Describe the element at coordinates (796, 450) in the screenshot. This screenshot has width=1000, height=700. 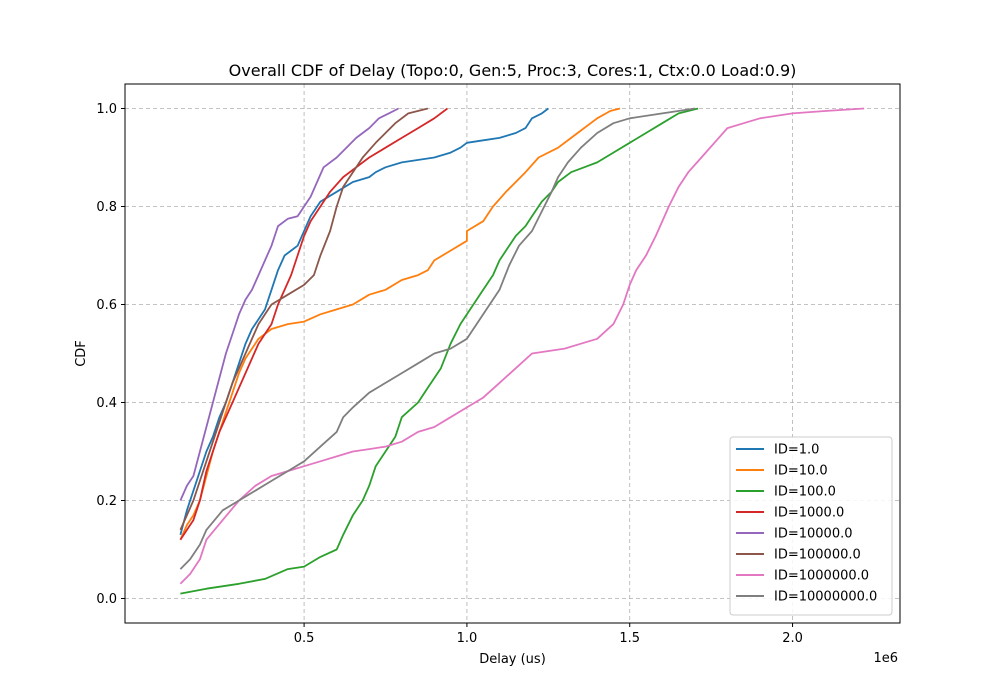
I see `legend-label: ID=1.0` at that location.